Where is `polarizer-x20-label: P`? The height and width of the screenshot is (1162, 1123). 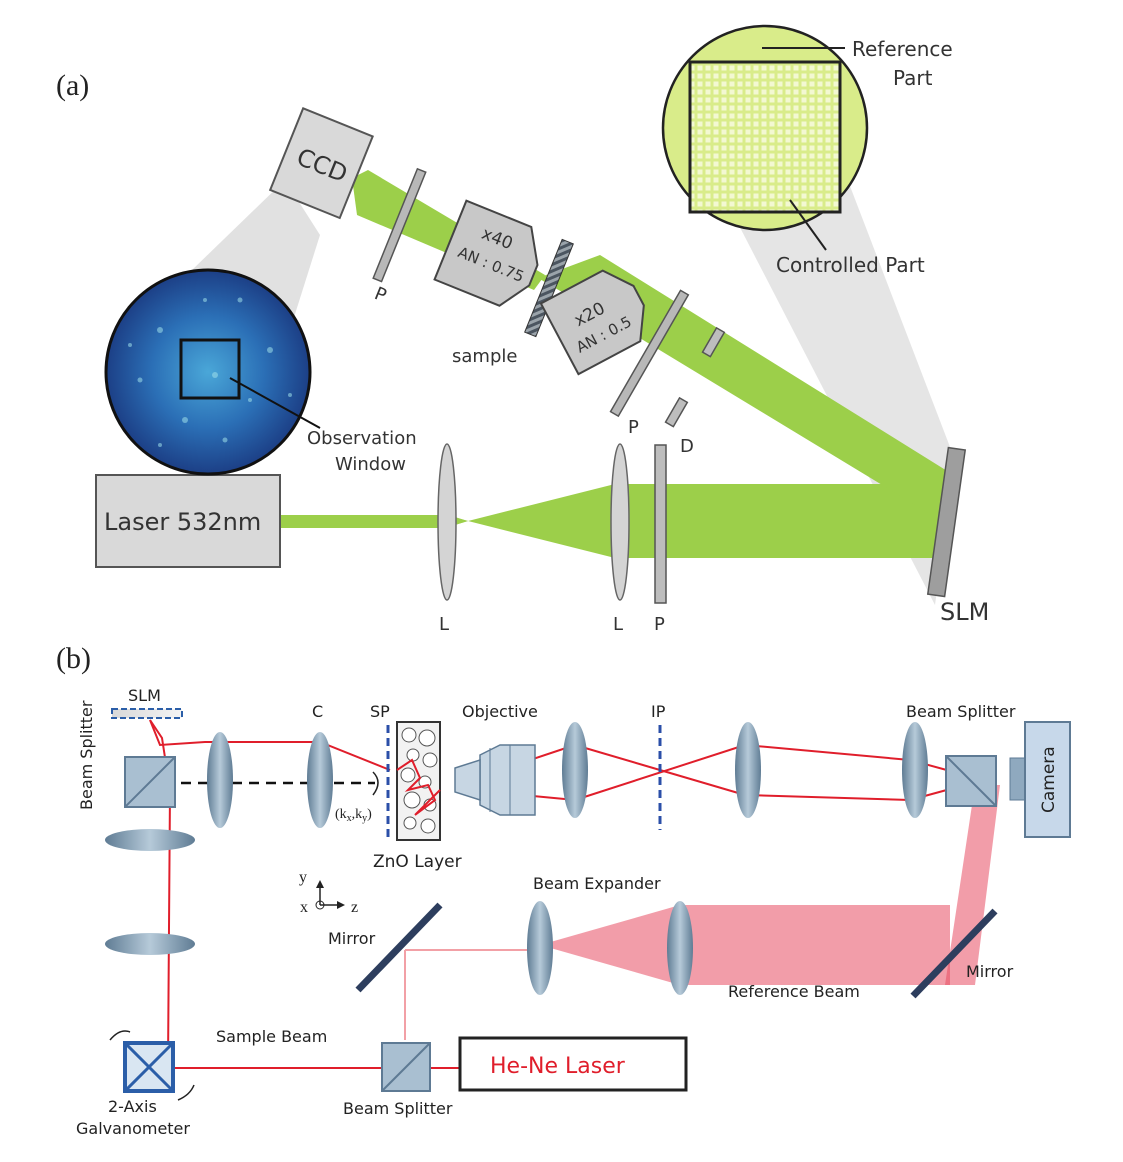
polarizer-x20-label: P is located at coordinates (633, 427).